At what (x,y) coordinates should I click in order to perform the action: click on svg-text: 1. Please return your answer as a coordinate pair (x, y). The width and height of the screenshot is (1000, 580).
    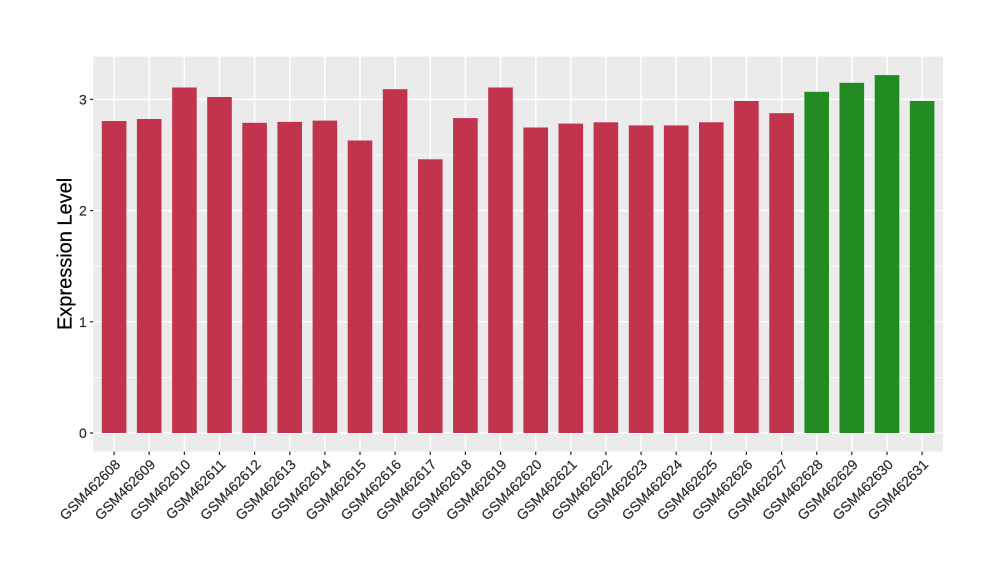
    Looking at the image, I should click on (83, 322).